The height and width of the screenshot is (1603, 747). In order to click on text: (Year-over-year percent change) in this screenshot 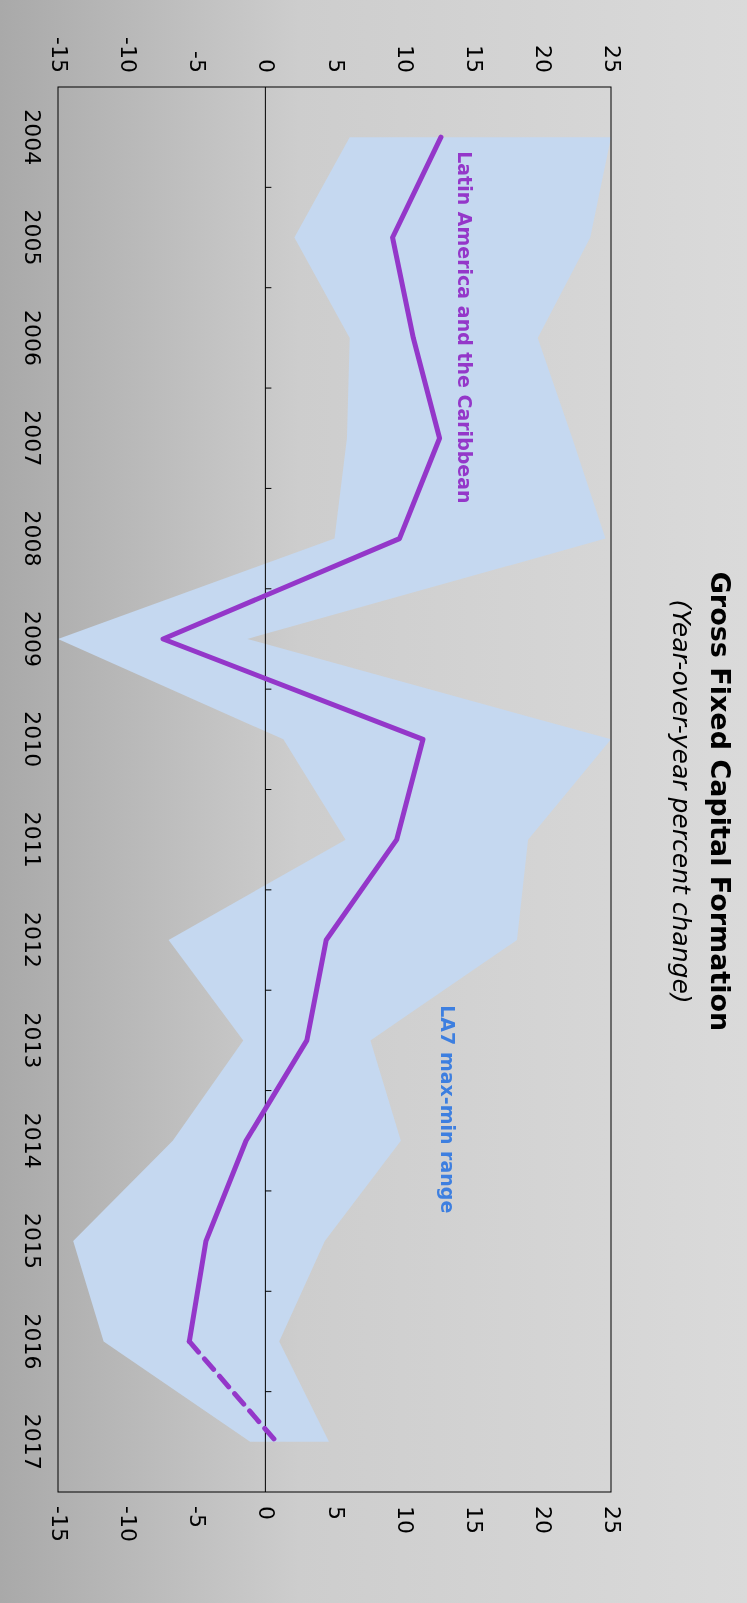, I will do `click(681, 801)`.